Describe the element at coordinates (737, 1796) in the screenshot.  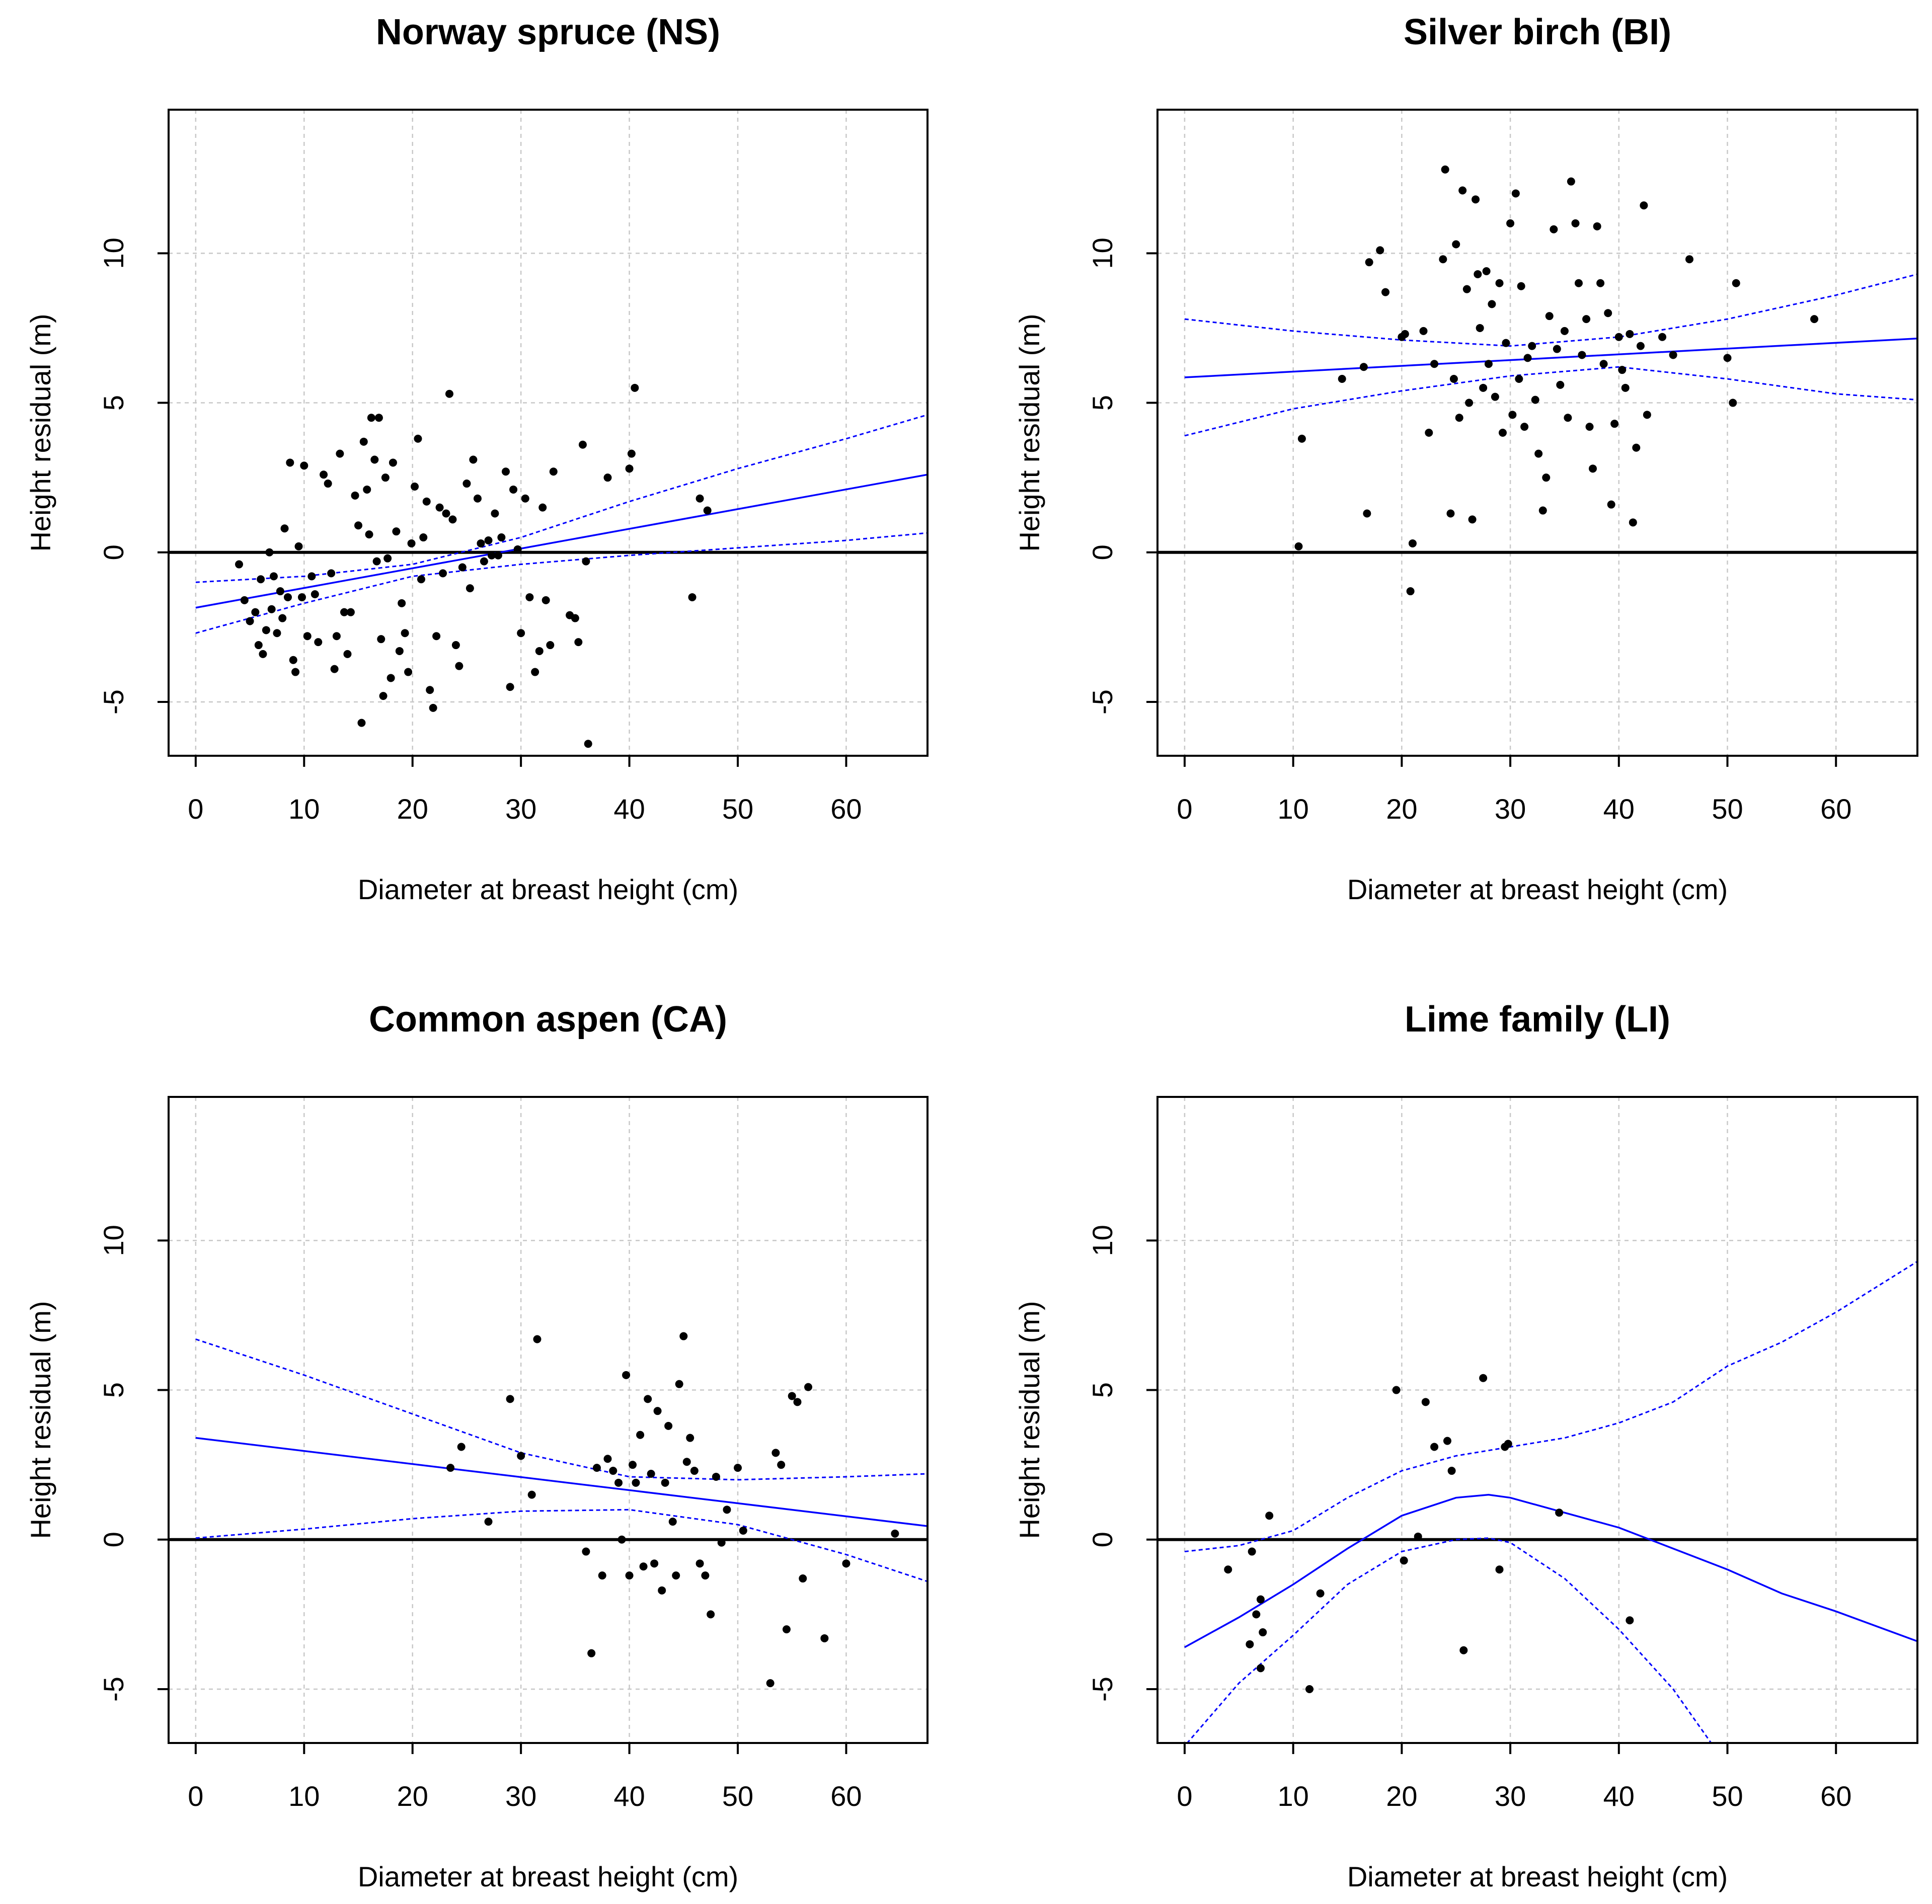
I see `x-tick-label: 50` at that location.